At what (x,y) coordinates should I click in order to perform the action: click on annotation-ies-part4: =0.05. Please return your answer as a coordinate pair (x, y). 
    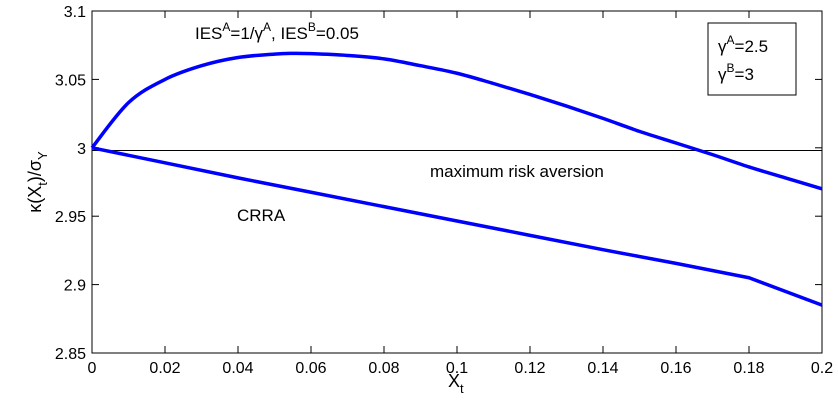
    Looking at the image, I should click on (337, 33).